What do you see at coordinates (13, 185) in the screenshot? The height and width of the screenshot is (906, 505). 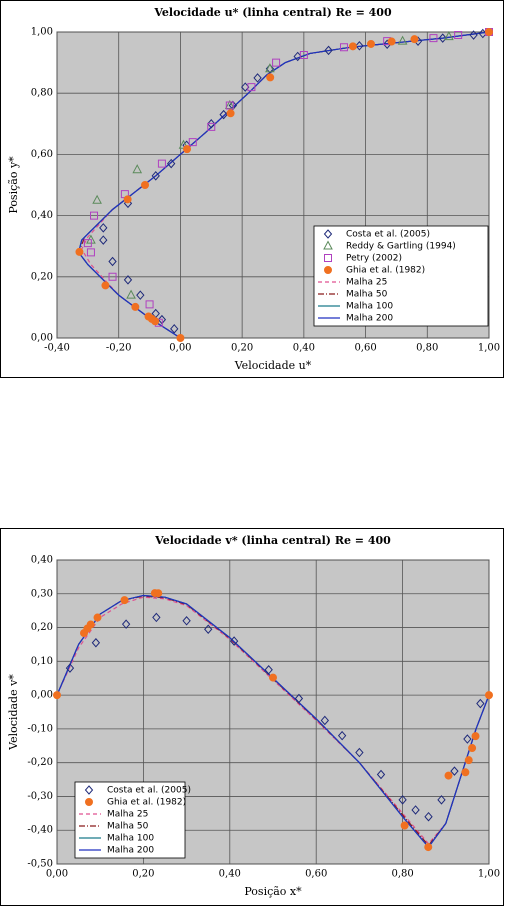 I see `y-axis-label: Posição y*` at bounding box center [13, 185].